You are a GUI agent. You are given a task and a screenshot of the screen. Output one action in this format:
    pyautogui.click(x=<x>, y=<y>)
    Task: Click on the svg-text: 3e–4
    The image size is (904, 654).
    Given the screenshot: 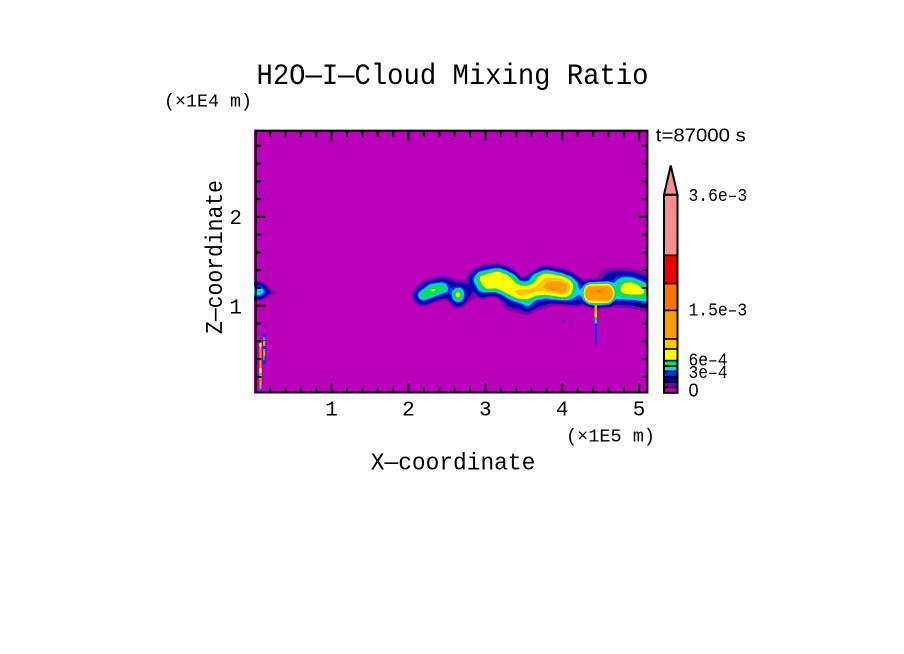 What is the action you would take?
    pyautogui.click(x=708, y=374)
    